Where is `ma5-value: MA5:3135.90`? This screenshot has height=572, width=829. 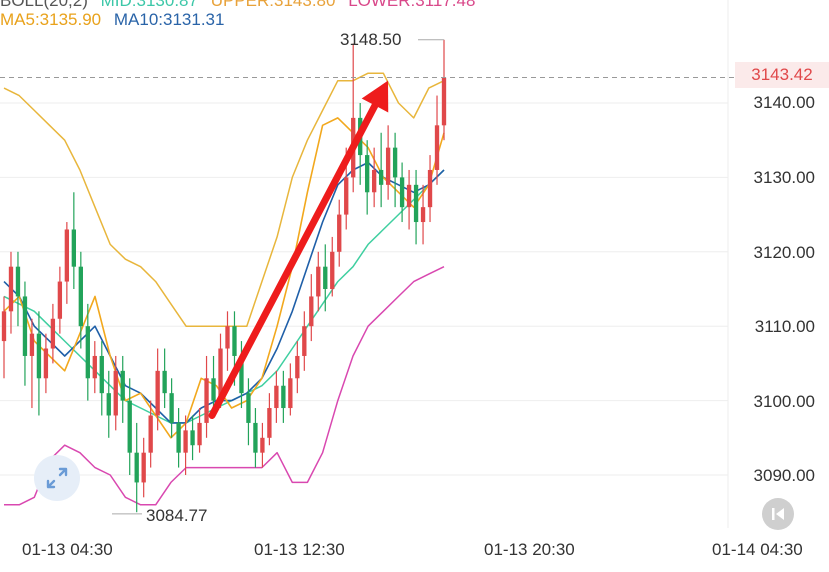 ma5-value: MA5:3135.90 is located at coordinates (51, 19).